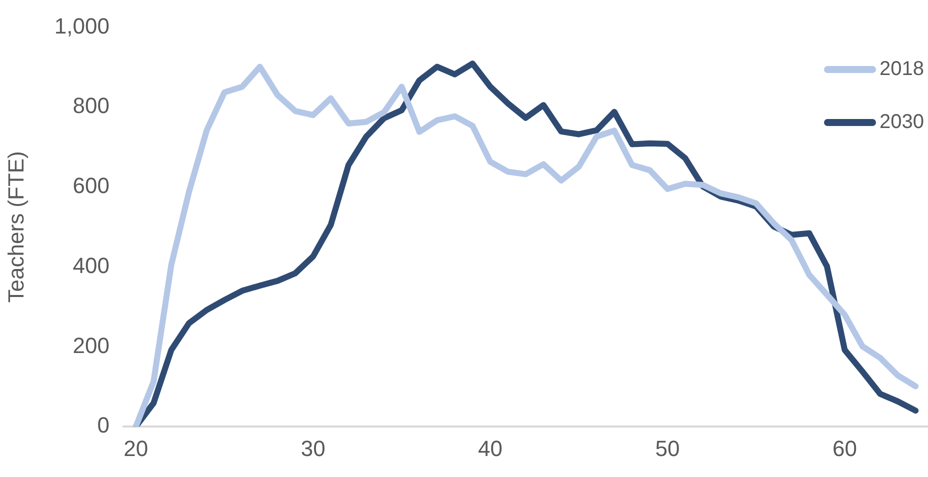 This screenshot has height=477, width=928. What do you see at coordinates (136, 448) in the screenshot?
I see `x-tick-label: 20` at bounding box center [136, 448].